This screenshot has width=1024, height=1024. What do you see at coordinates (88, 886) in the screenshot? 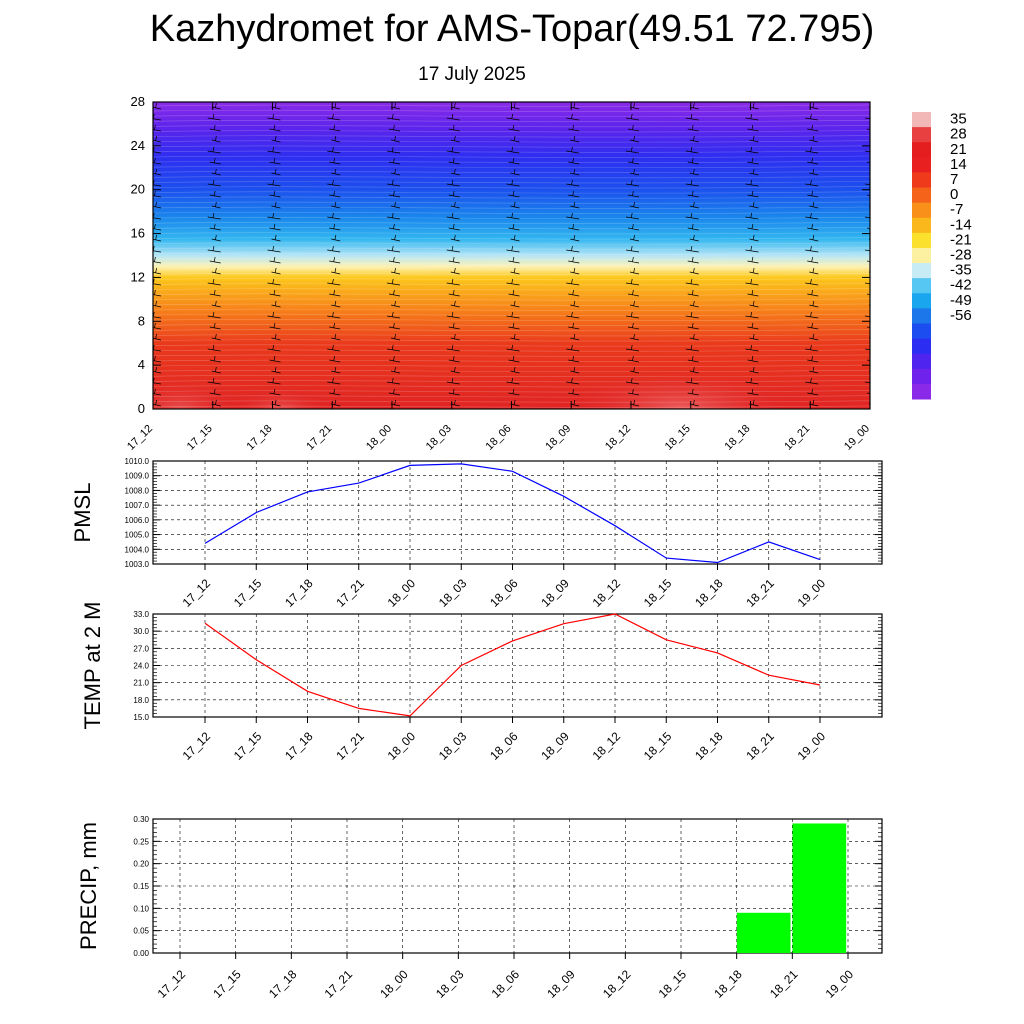
I see `y-axis-label: PRECIP, mm` at bounding box center [88, 886].